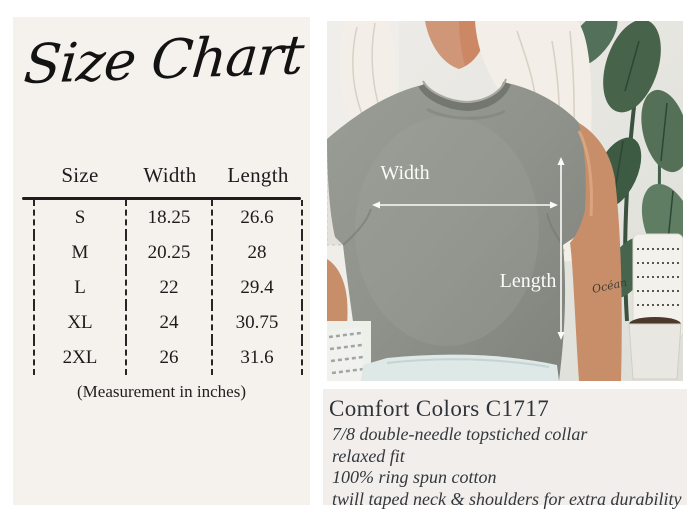 This screenshot has width=700, height=524. What do you see at coordinates (414, 477) in the screenshot?
I see `feature-line: 100% ring spun cotton` at bounding box center [414, 477].